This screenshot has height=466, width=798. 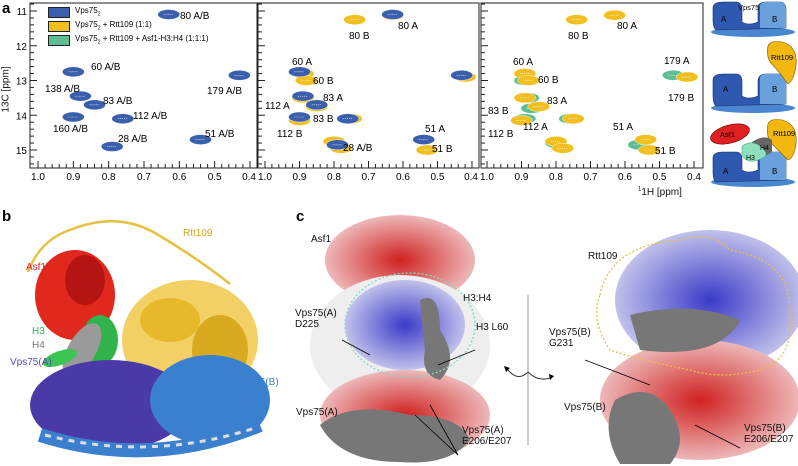 I want to click on label-c-vps75a: Vps75(A), so click(x=317, y=412).